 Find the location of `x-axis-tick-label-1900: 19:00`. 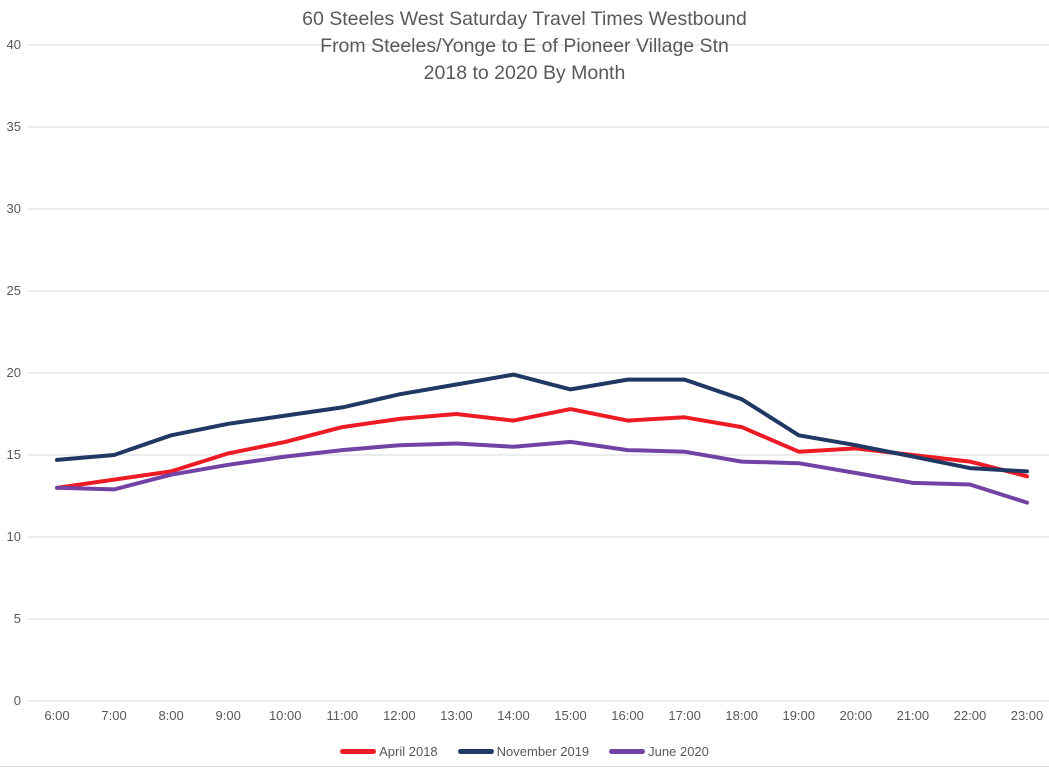

x-axis-tick-label-1900: 19:00 is located at coordinates (799, 715).